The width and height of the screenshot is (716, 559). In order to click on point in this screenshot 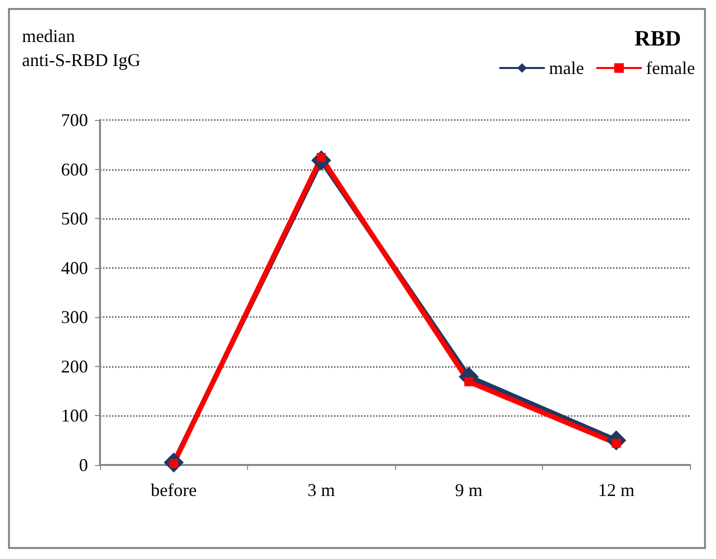, I will do `click(469, 381)`.